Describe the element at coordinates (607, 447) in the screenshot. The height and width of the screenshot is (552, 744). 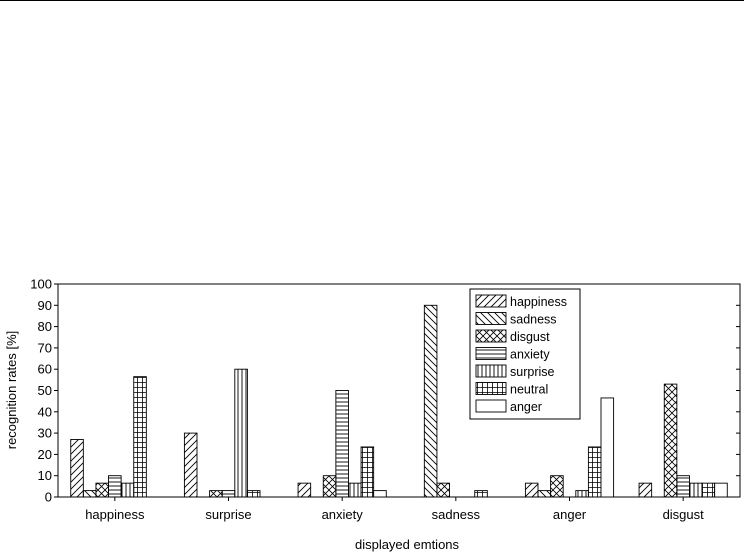
I see `bar-anger-anger` at that location.